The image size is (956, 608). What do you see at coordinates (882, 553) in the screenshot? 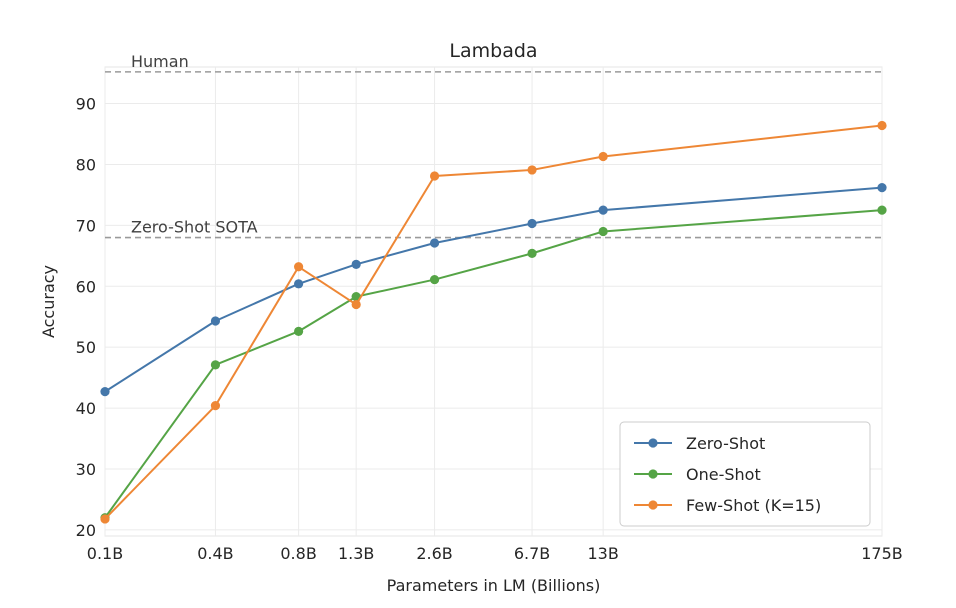
I see `x-tick-label: 175B` at bounding box center [882, 553].